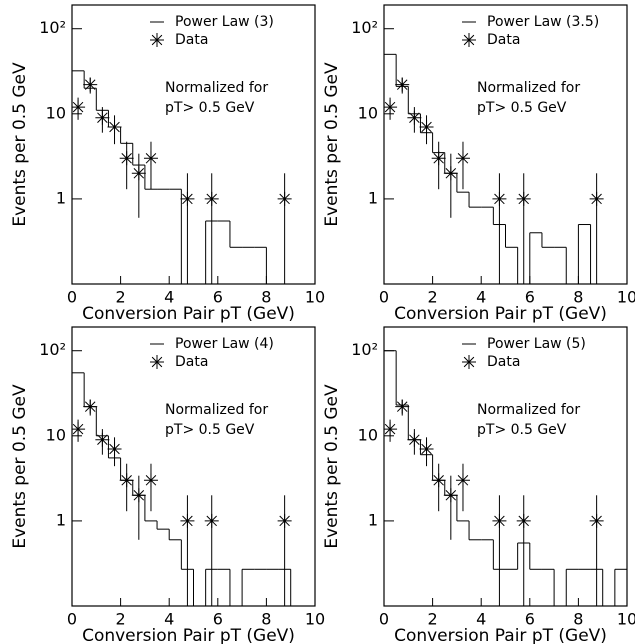 The width and height of the screenshot is (635, 644). What do you see at coordinates (543, 22) in the screenshot?
I see `legend-label: Power Law (3.5)` at bounding box center [543, 22].